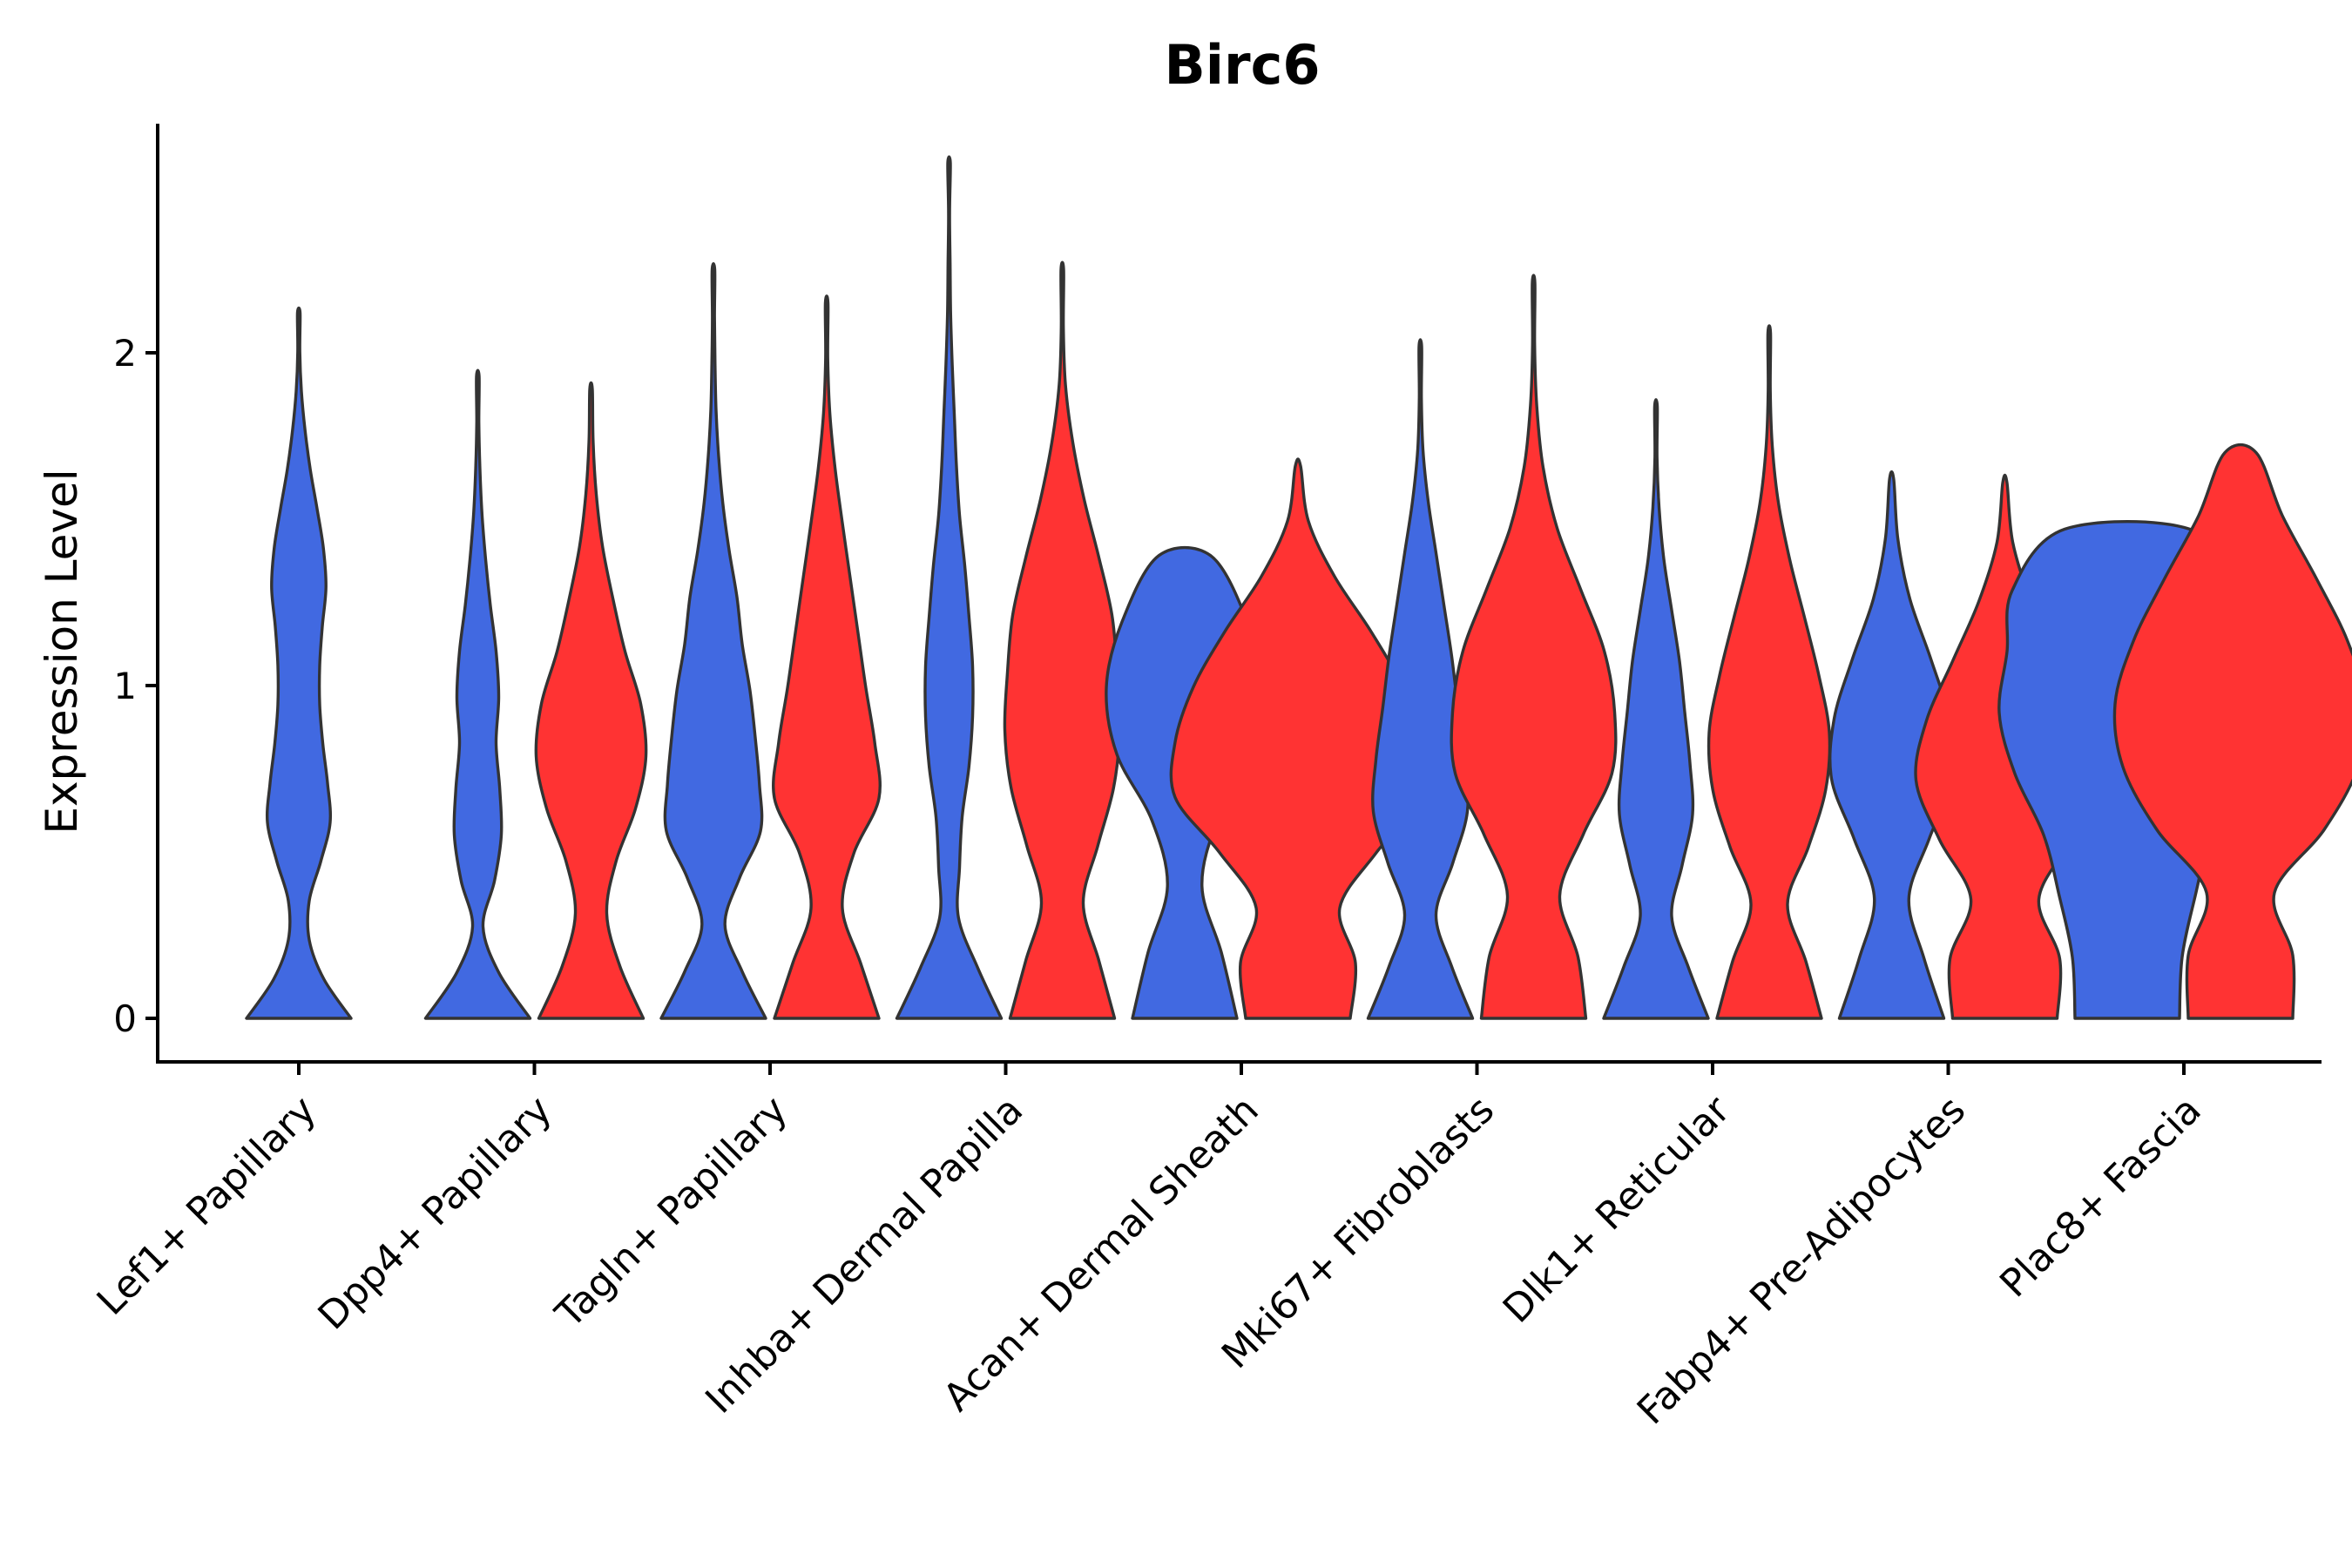 The width and height of the screenshot is (2352, 1568). What do you see at coordinates (1358, 1232) in the screenshot?
I see `x-tick-label: Mki67+ Fibroblasts` at bounding box center [1358, 1232].